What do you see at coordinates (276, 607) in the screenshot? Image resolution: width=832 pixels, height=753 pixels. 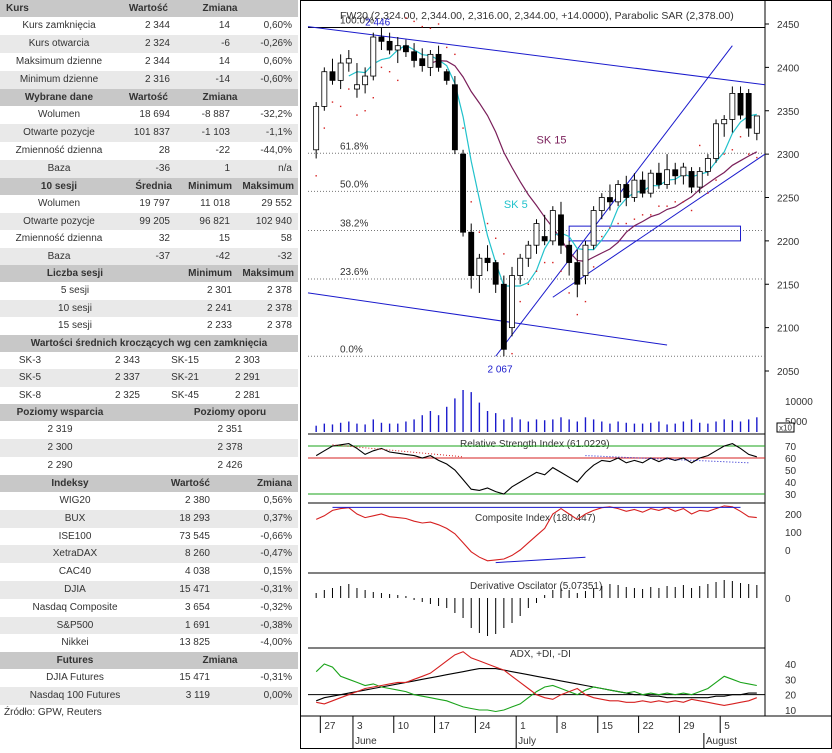 I see `cell: -0,32%` at bounding box center [276, 607].